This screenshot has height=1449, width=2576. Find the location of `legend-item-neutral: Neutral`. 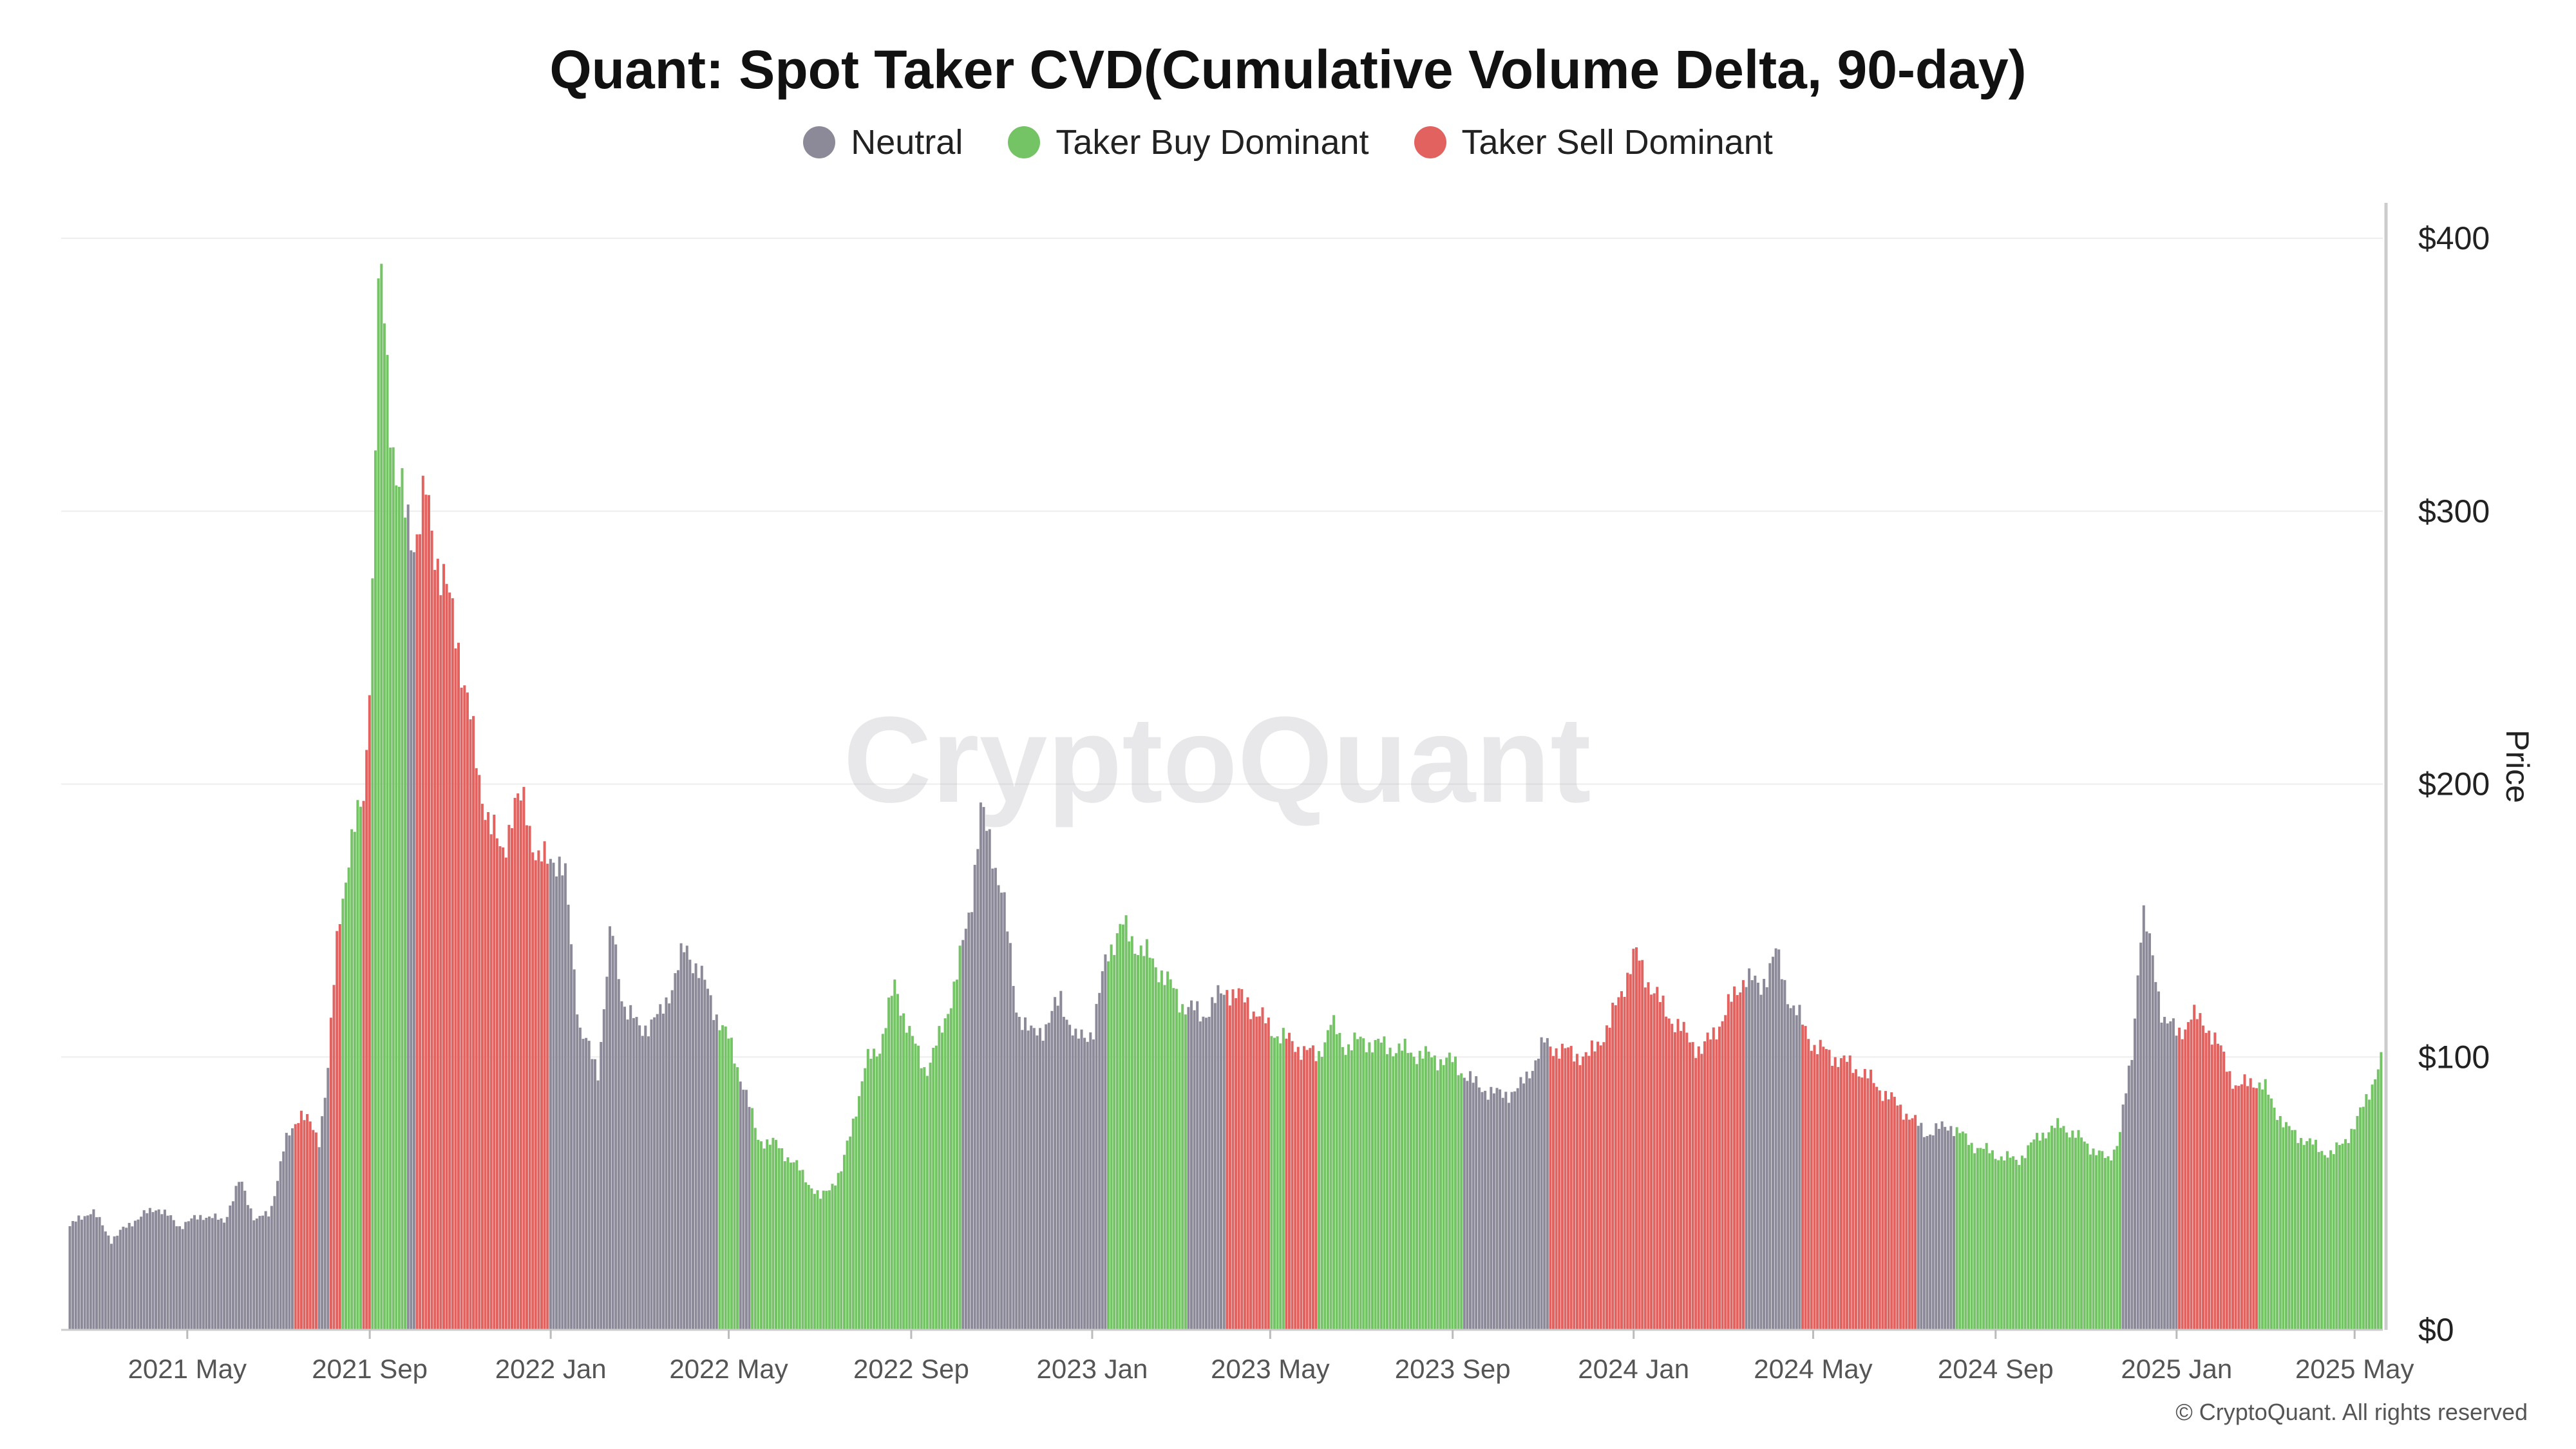

legend-item-neutral: Neutral is located at coordinates (883, 142).